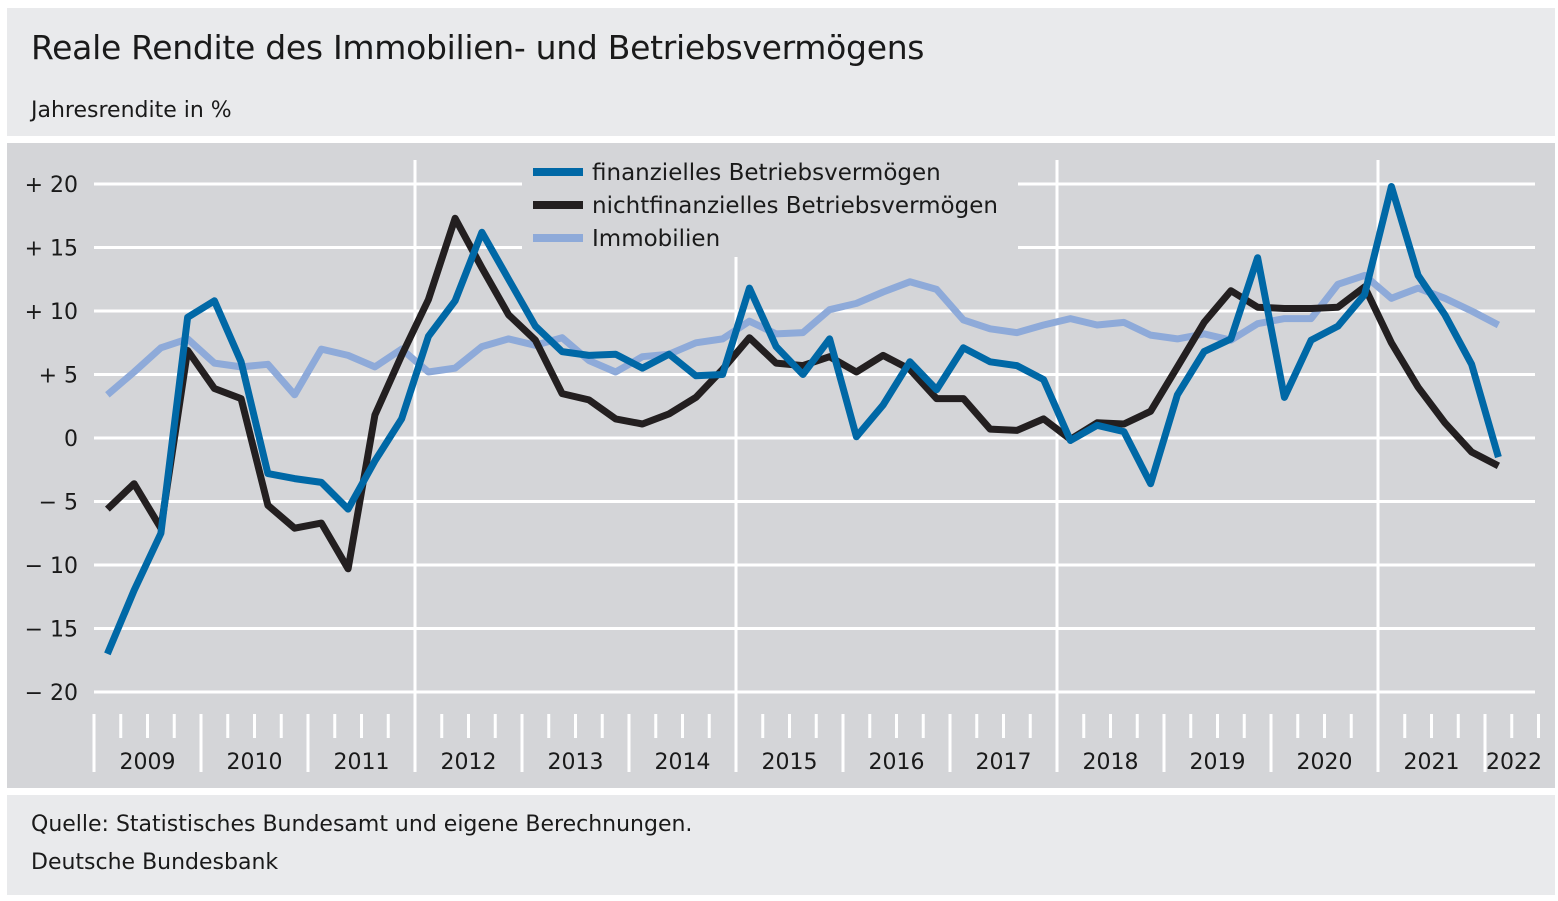 This screenshot has width=1558, height=901. What do you see at coordinates (155, 862) in the screenshot?
I see `publisher-note: Deutsche Bundesbank` at bounding box center [155, 862].